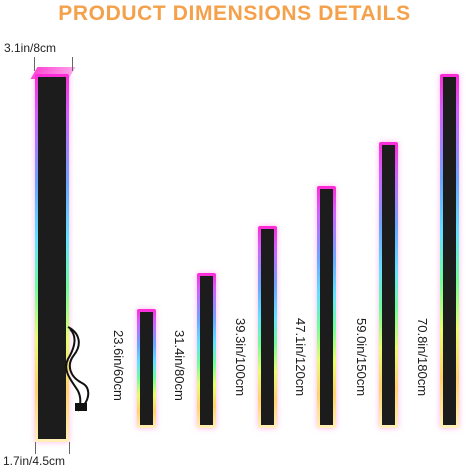  What do you see at coordinates (77, 369) in the screenshot?
I see `power-cable-icon` at bounding box center [77, 369].